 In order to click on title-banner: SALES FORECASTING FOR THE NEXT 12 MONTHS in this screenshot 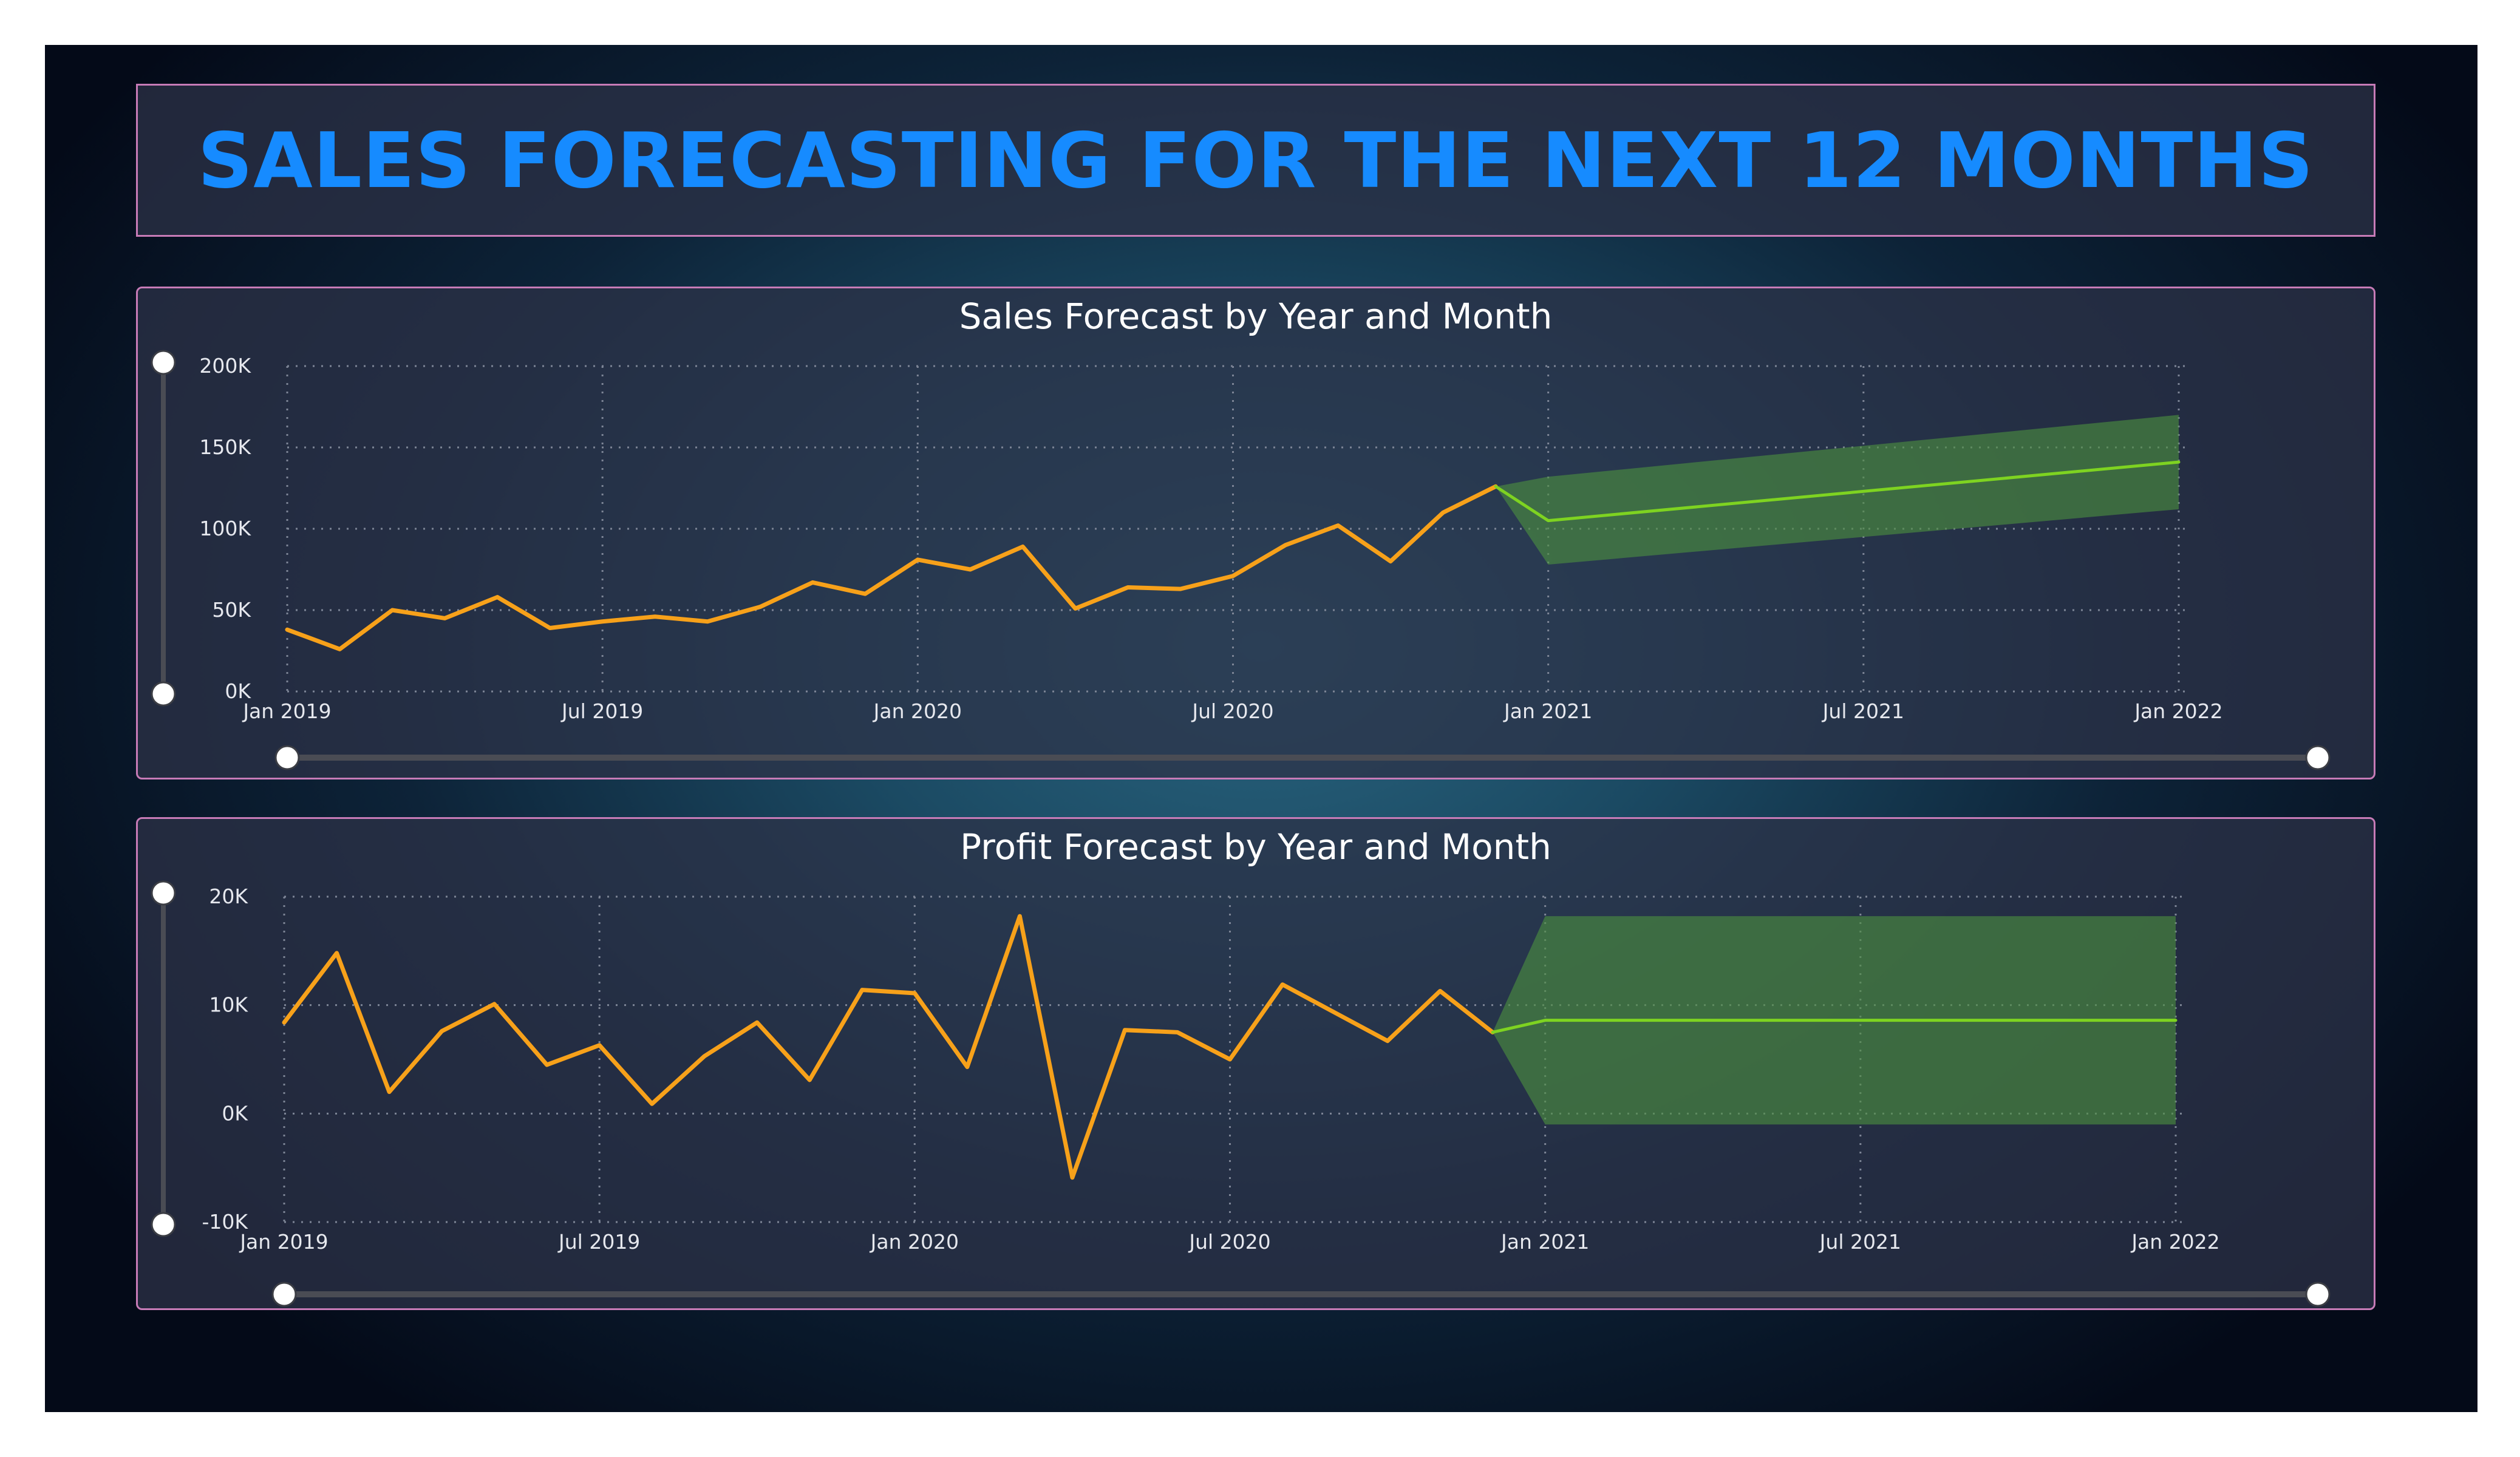, I will do `click(1255, 160)`.